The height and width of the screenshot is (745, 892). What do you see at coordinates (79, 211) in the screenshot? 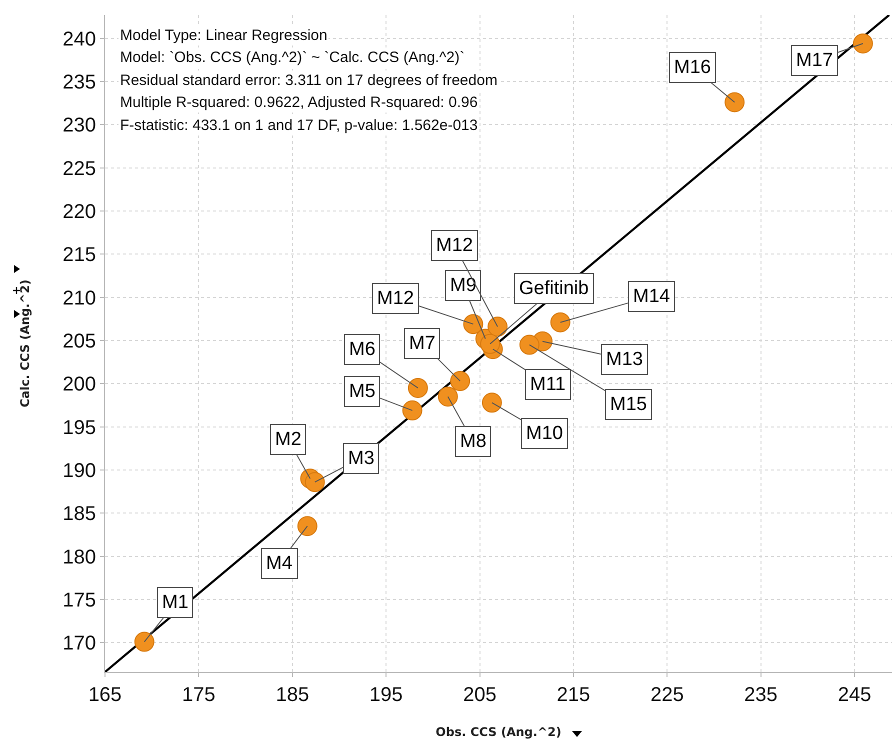
I see `y-tick-label: 220` at bounding box center [79, 211].